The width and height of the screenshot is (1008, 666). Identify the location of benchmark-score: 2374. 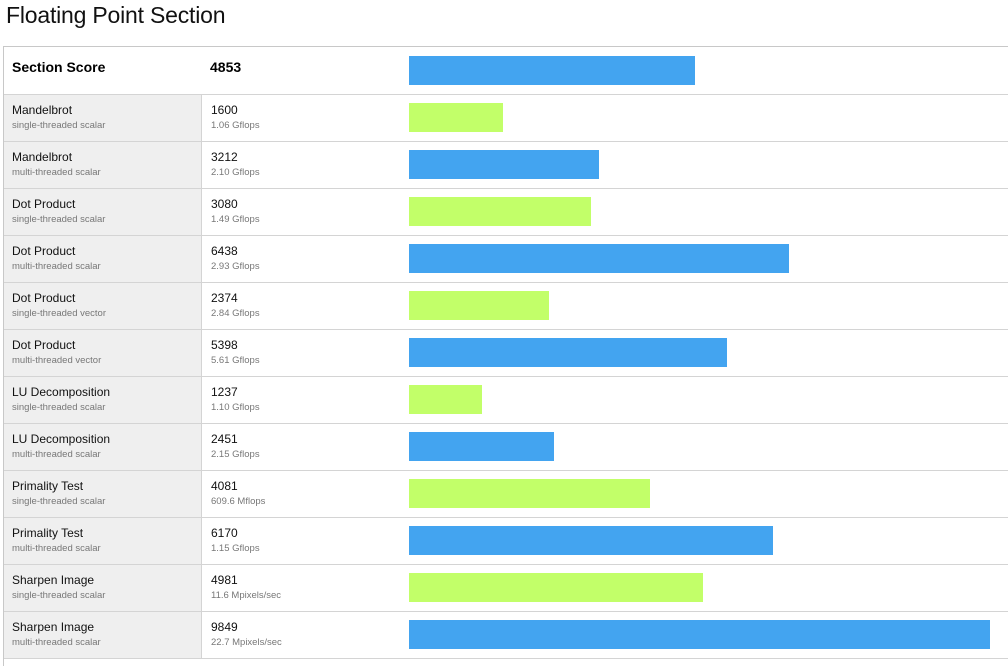
(224, 298).